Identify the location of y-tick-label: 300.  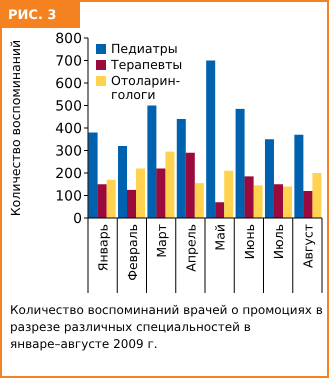
(68, 151).